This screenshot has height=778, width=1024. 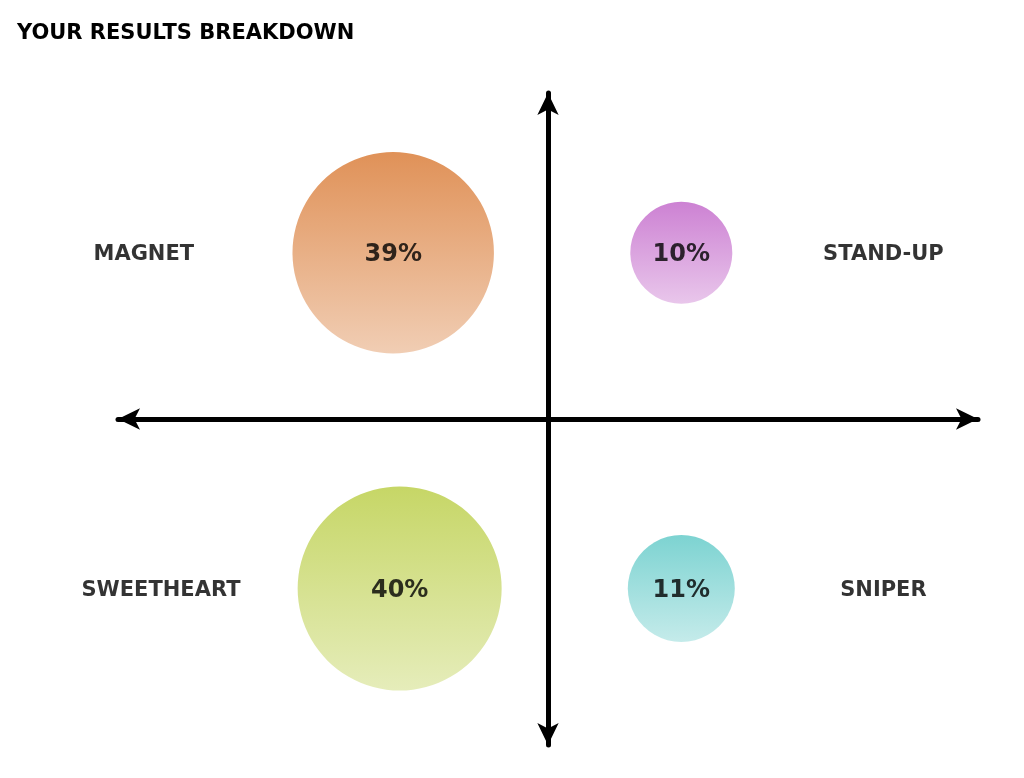 What do you see at coordinates (161, 588) in the screenshot?
I see `category-label: SWEETHEART` at bounding box center [161, 588].